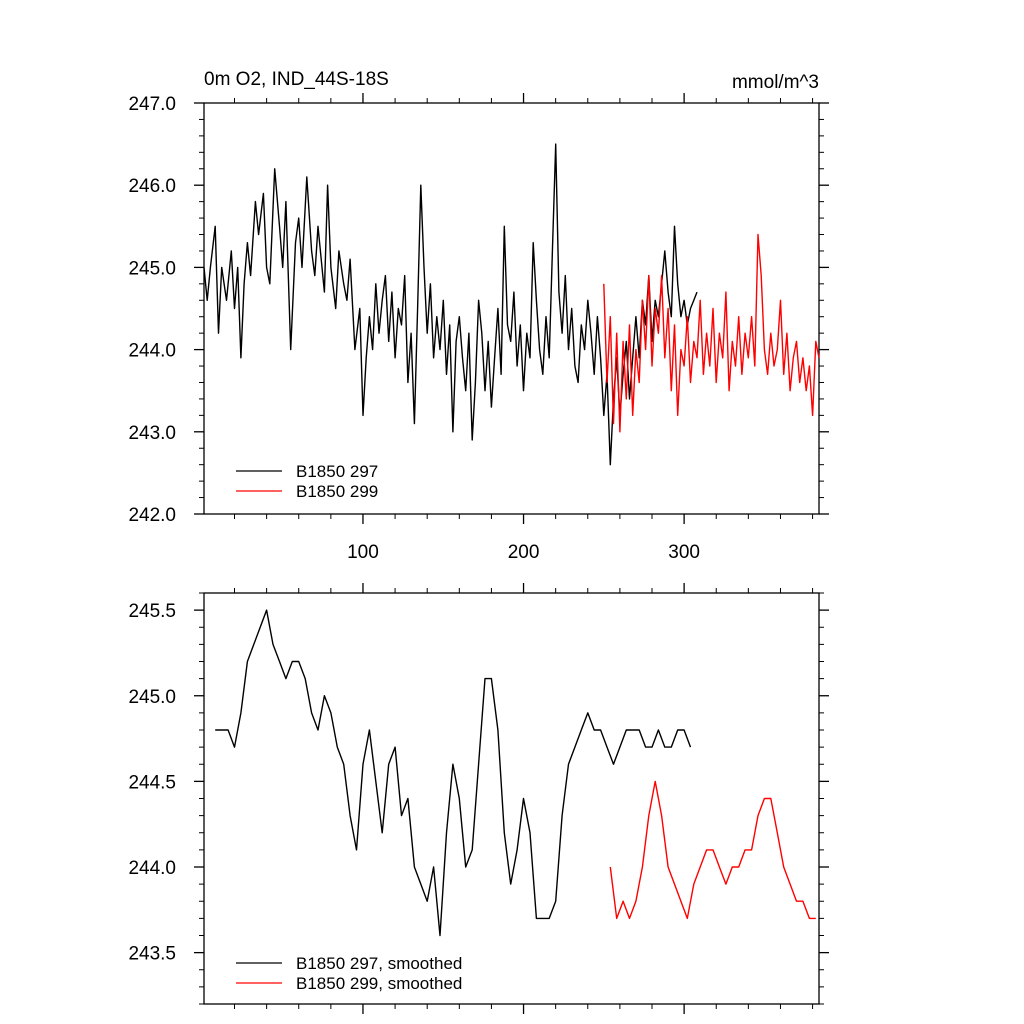 The height and width of the screenshot is (1024, 1024). I want to click on y-tick-label: 242.0, so click(152, 515).